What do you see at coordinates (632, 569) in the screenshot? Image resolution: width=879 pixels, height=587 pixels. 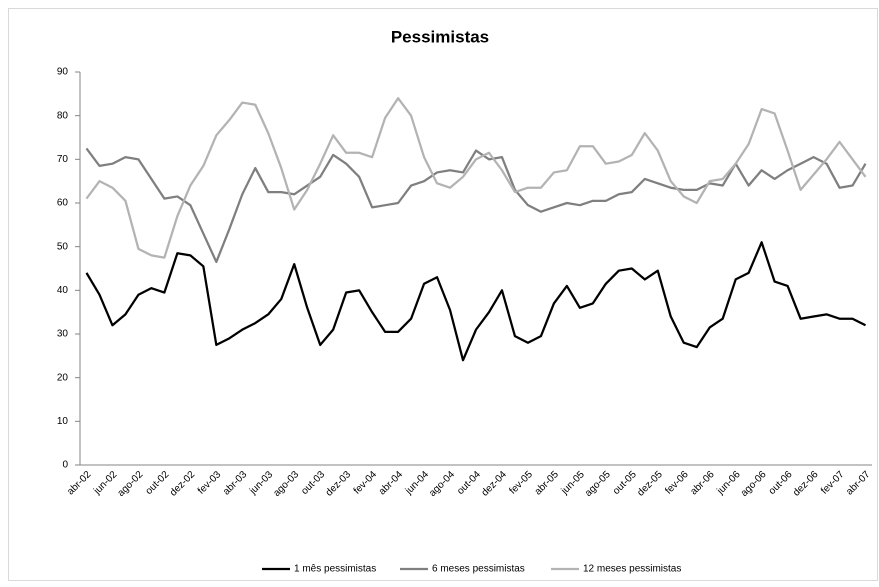 I see `legend-label: 12 meses pessimistas` at bounding box center [632, 569].